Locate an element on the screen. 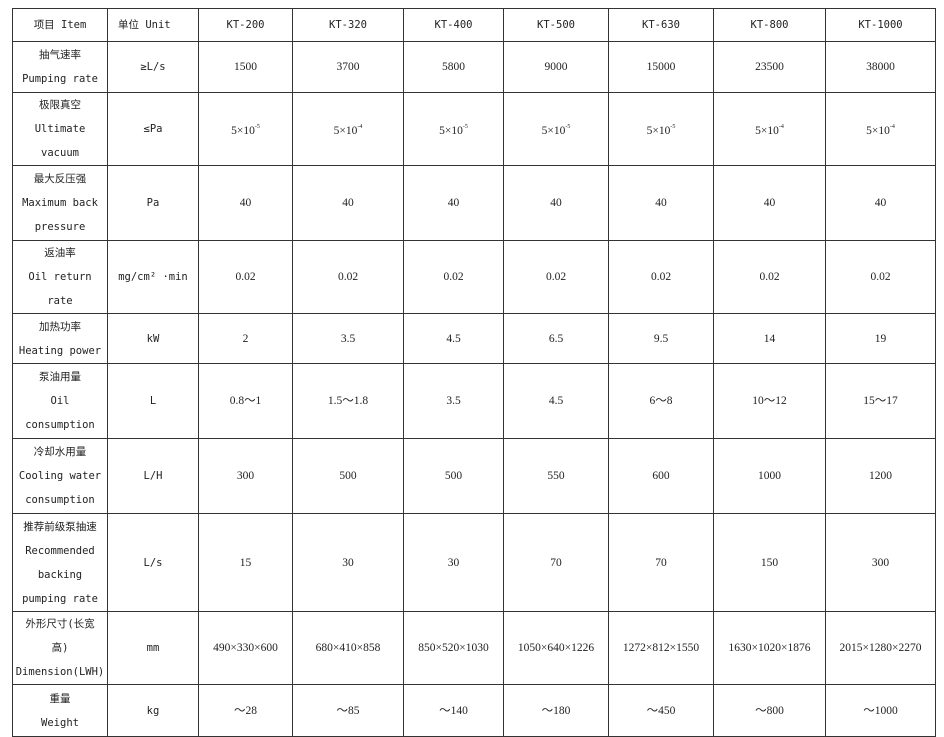  cell-value: 680×410×858 is located at coordinates (348, 648).